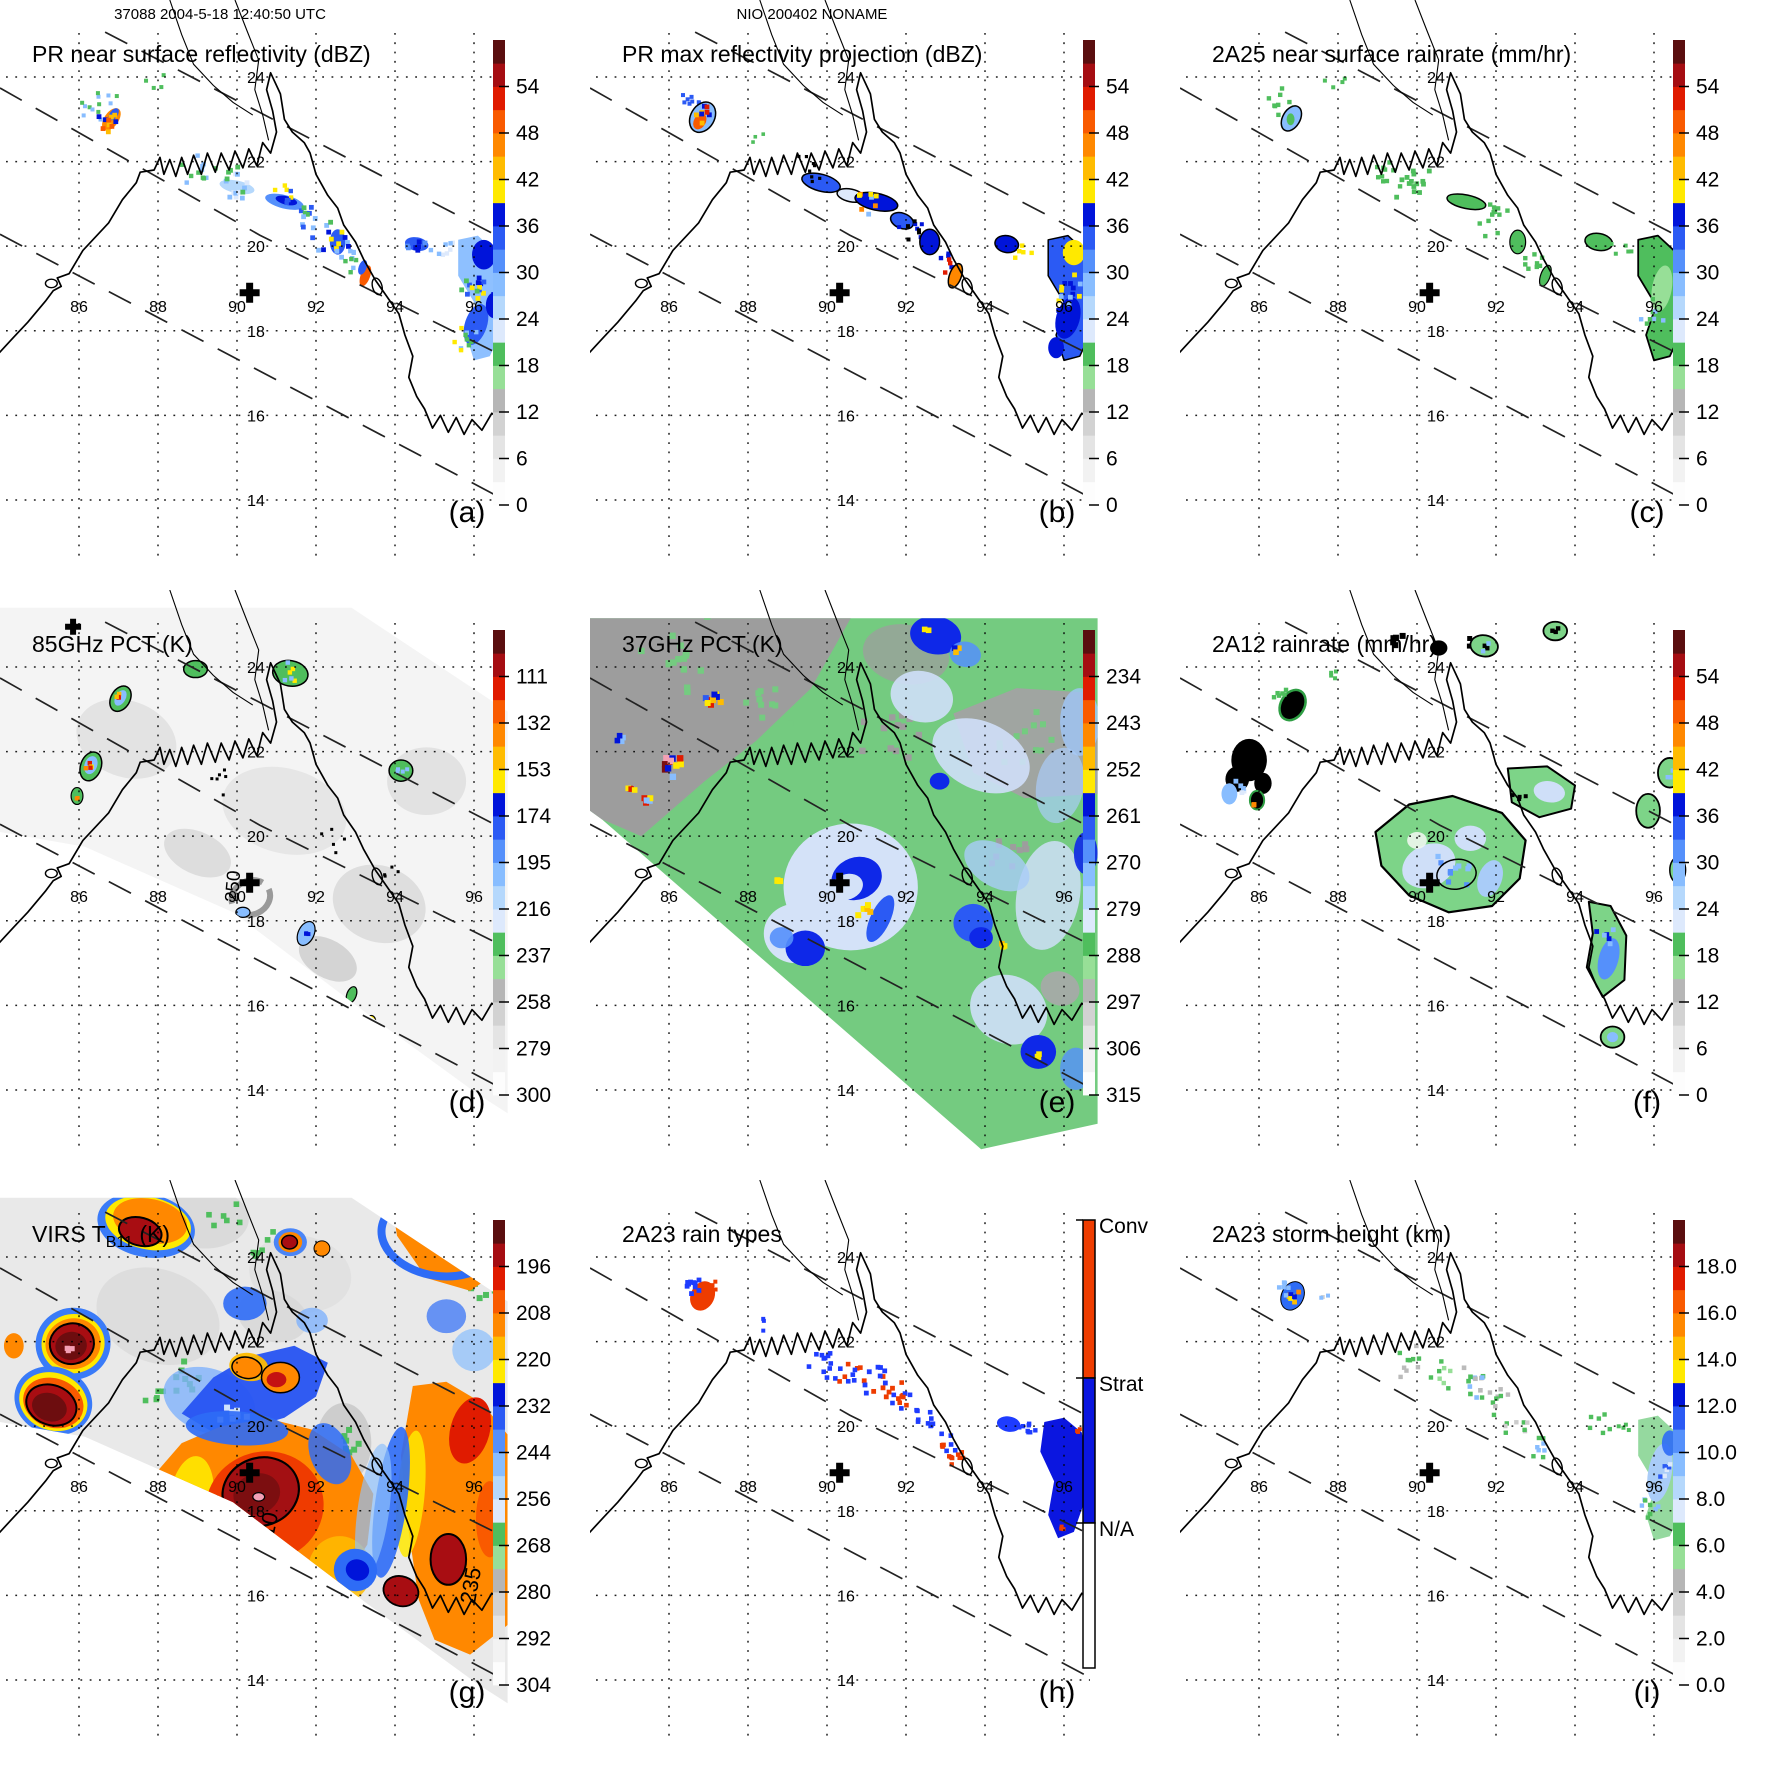 This screenshot has width=1771, height=1771. What do you see at coordinates (467, 1102) in the screenshot?
I see `panel-d-letter: (d)` at bounding box center [467, 1102].